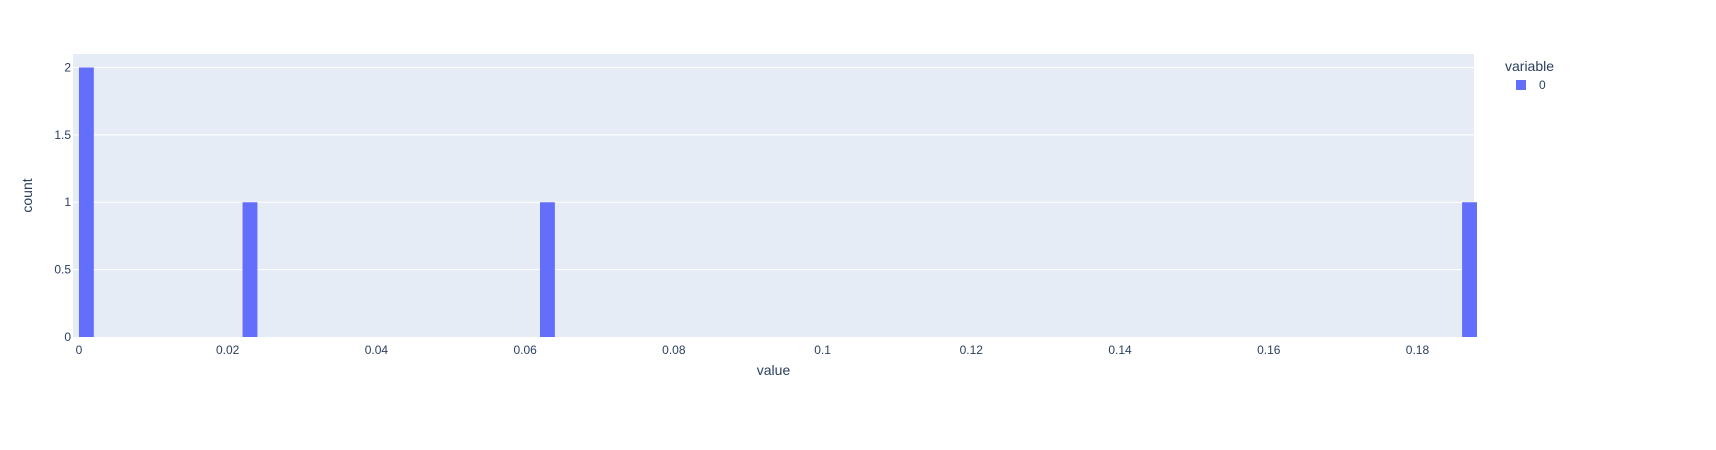  I want to click on x-tick-label: 0.16, so click(1269, 350).